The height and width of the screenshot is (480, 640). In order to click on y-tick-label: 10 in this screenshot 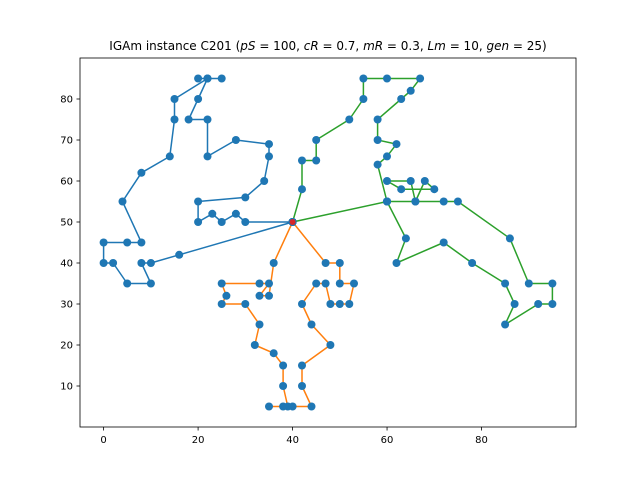, I will do `click(66, 387)`.